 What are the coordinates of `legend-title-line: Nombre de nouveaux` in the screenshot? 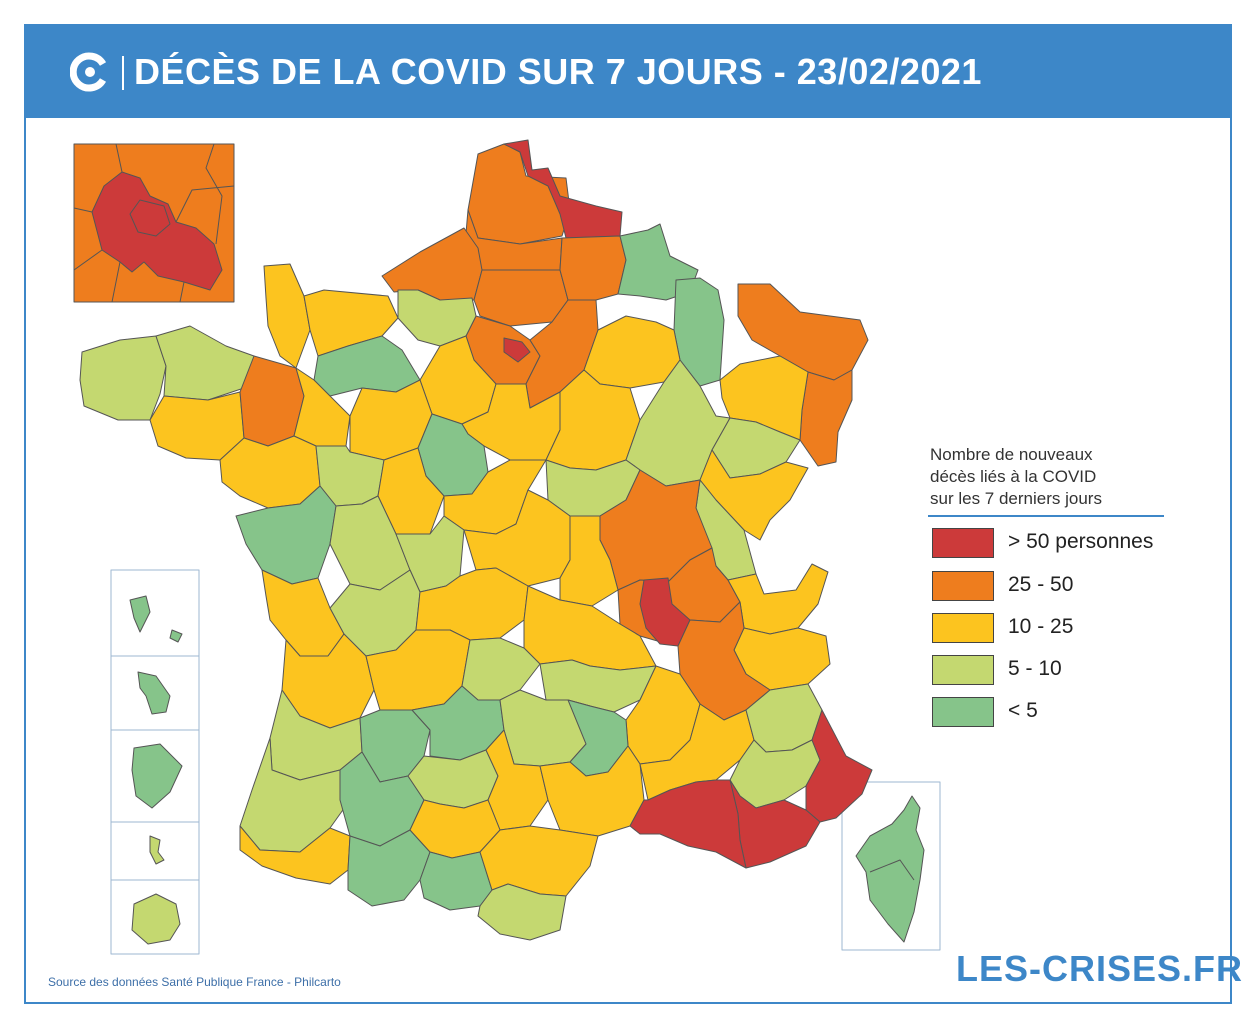 It's located at (1011, 454).